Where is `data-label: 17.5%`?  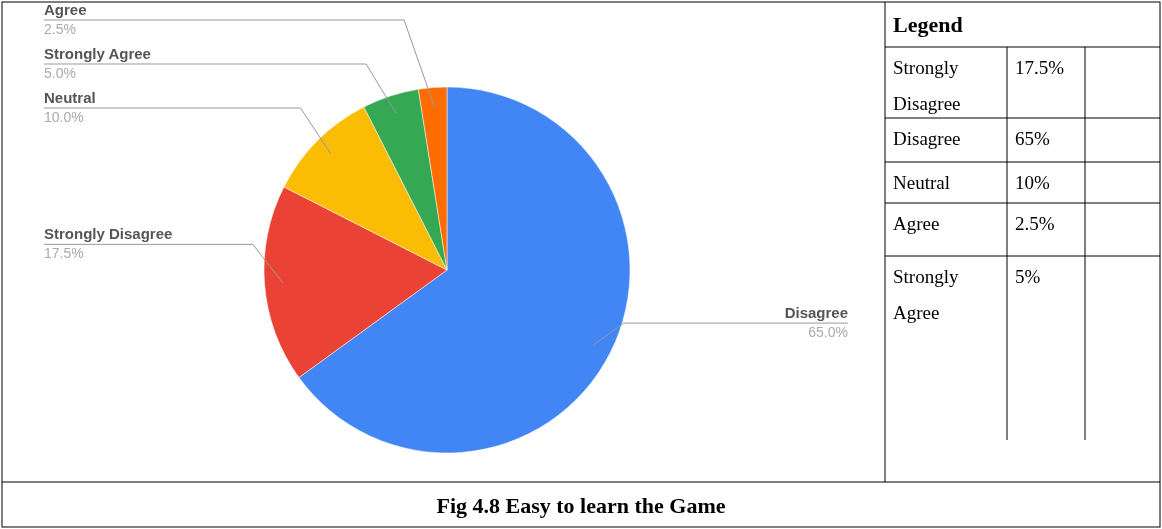
data-label: 17.5% is located at coordinates (64, 253).